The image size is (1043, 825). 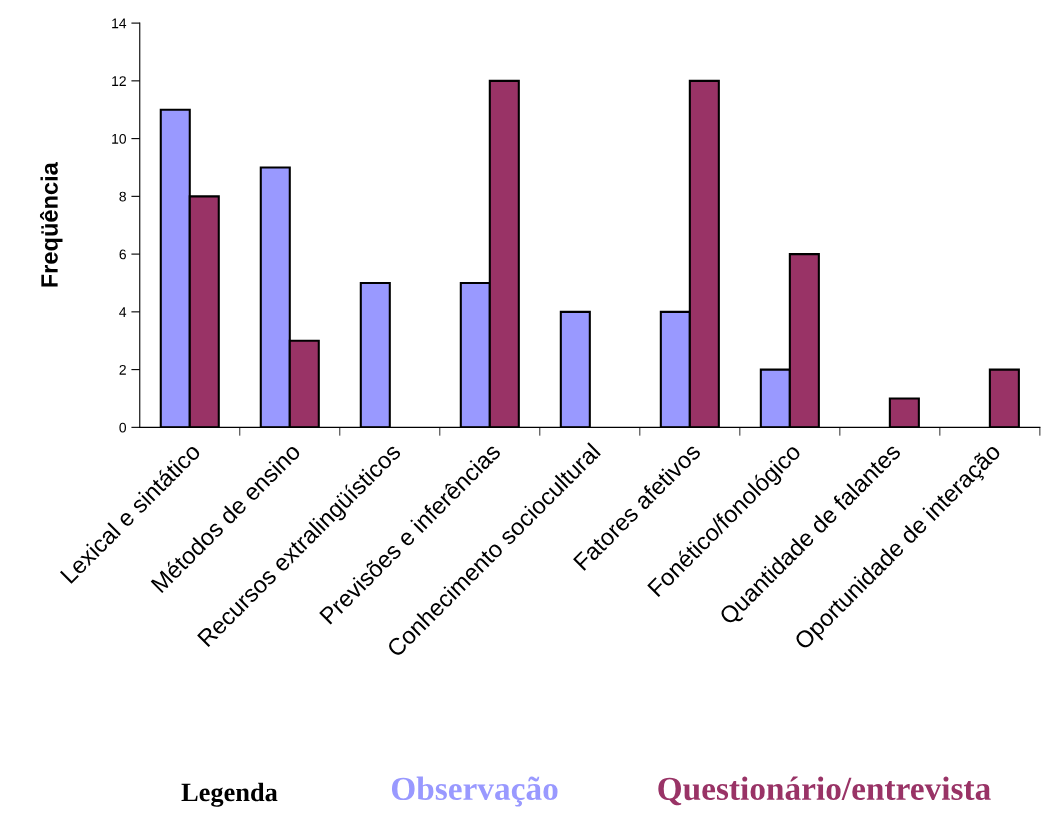 What do you see at coordinates (51, 224) in the screenshot?
I see `y-axis-title: Freqüência` at bounding box center [51, 224].